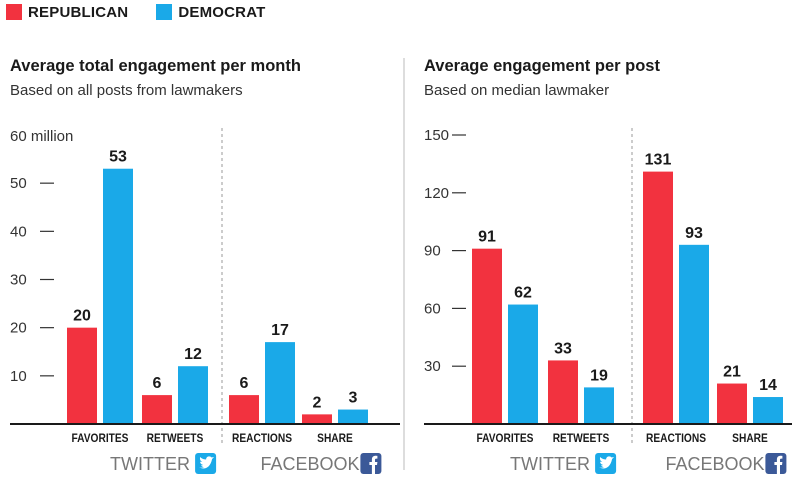  I want to click on data-label: 53, so click(118, 157).